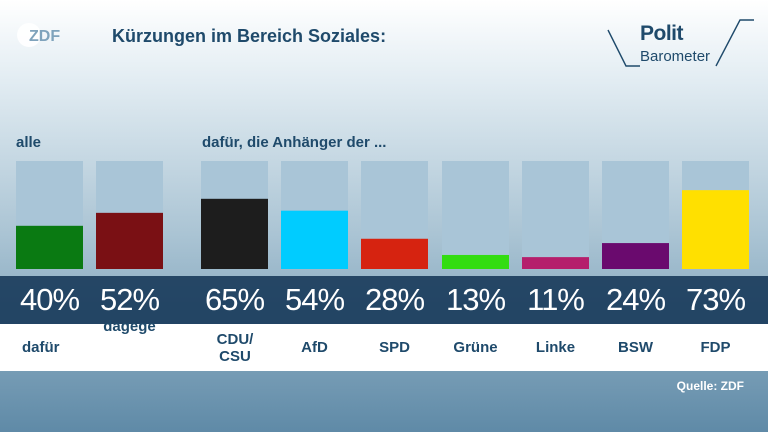 The height and width of the screenshot is (432, 768). I want to click on category-label: dagege, so click(129, 326).